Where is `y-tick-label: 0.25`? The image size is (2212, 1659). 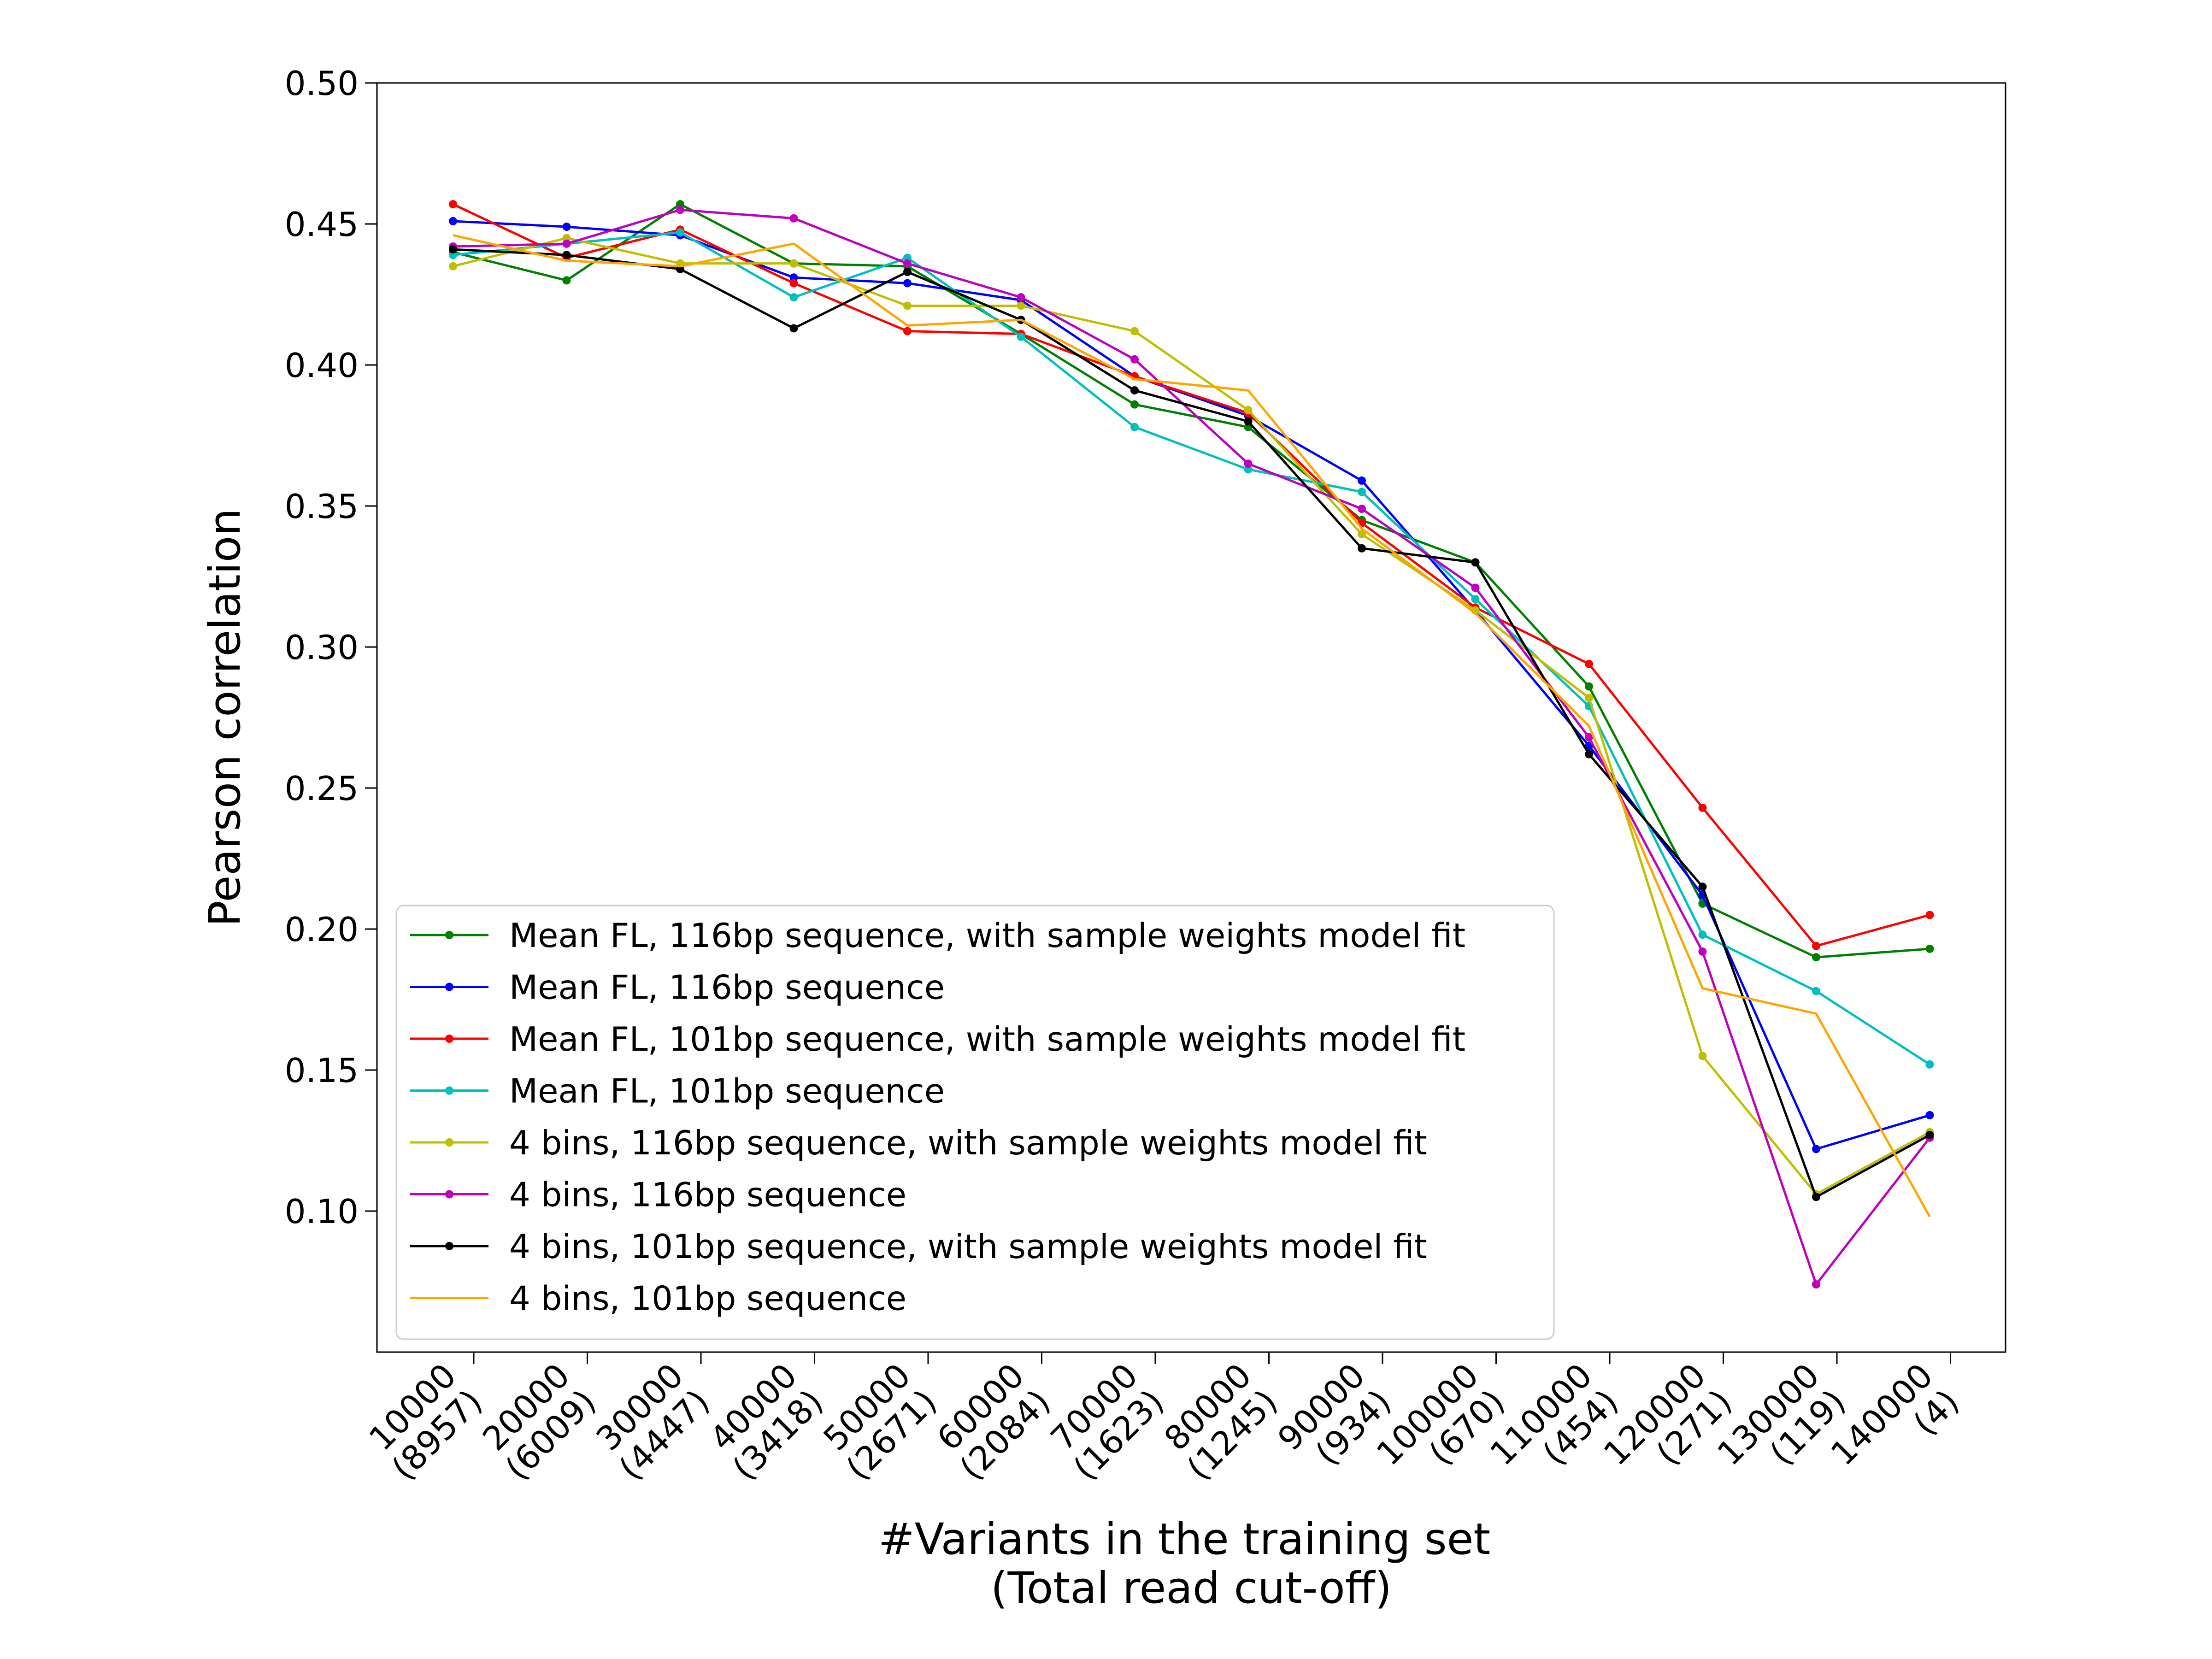
y-tick-label: 0.25 is located at coordinates (322, 788).